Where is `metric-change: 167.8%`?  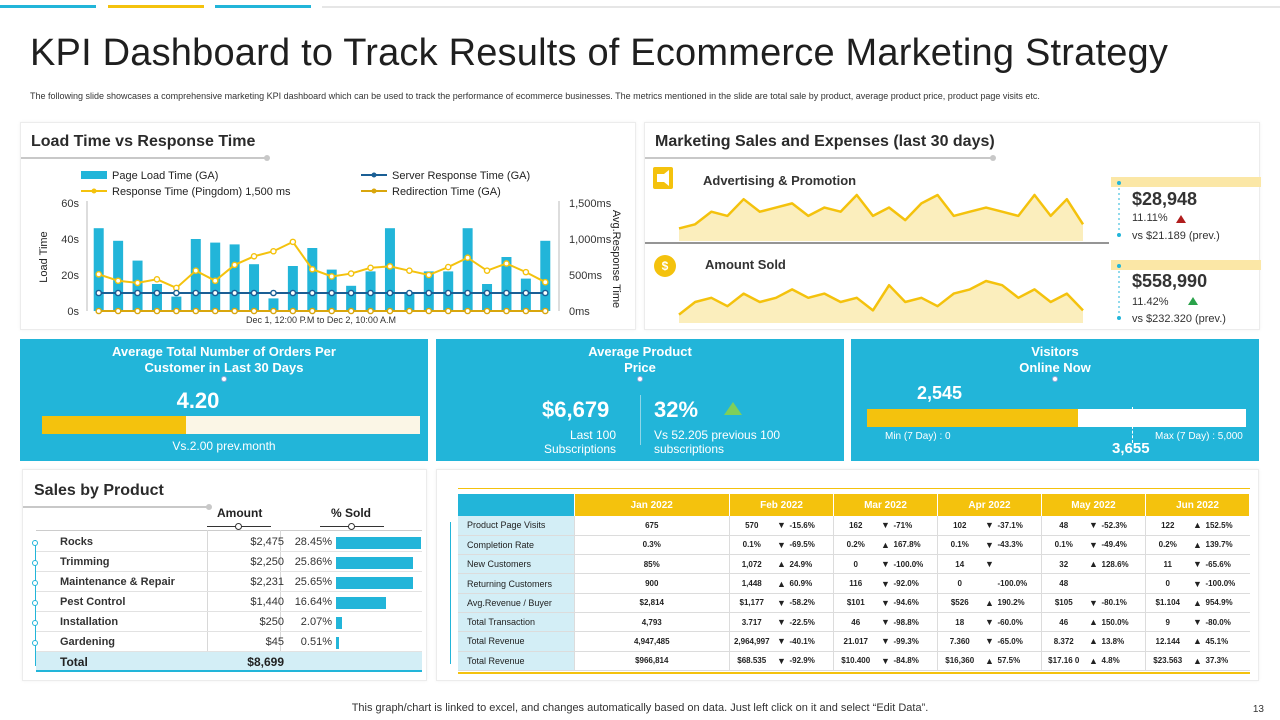 metric-change: 167.8% is located at coordinates (915, 545).